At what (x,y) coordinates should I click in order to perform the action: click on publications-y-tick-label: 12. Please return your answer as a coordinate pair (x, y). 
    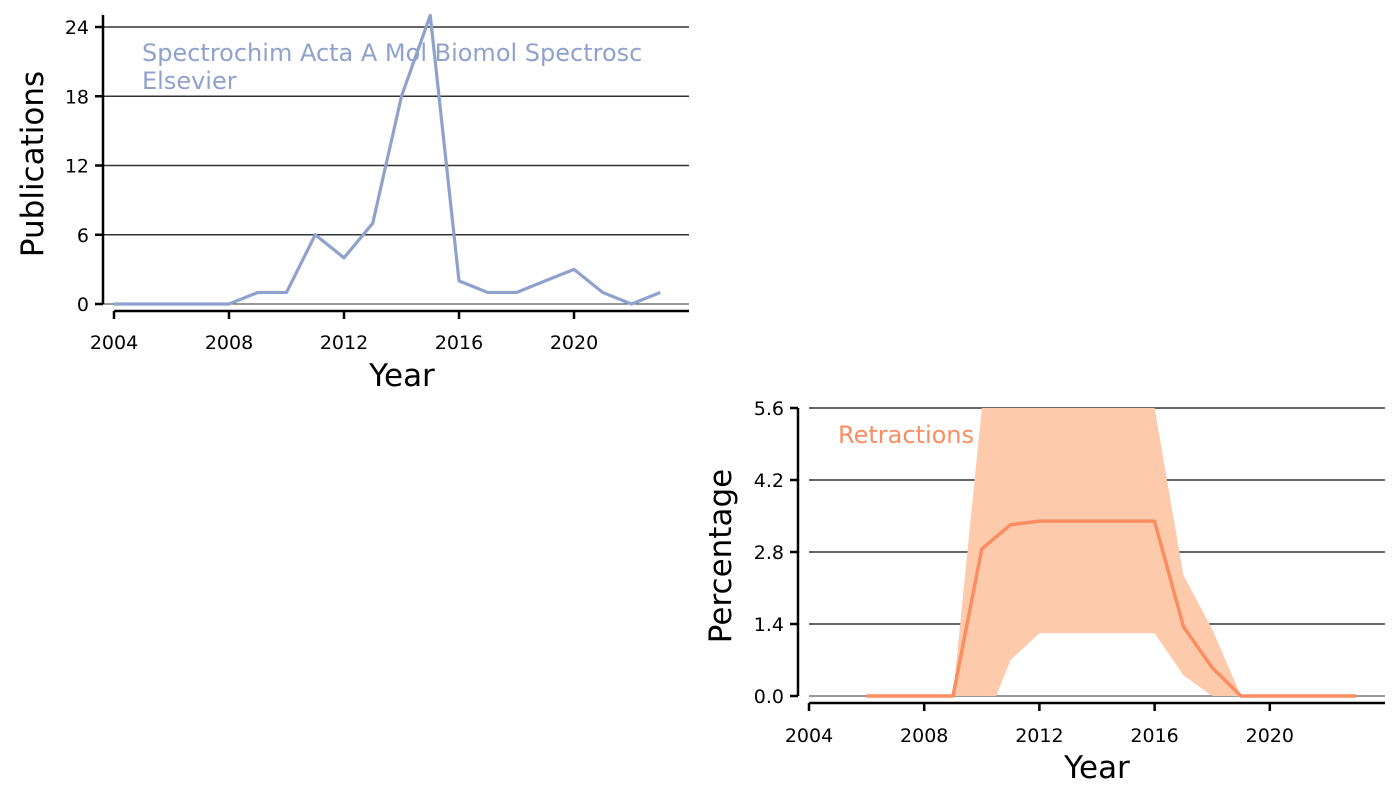
    Looking at the image, I should click on (77, 167).